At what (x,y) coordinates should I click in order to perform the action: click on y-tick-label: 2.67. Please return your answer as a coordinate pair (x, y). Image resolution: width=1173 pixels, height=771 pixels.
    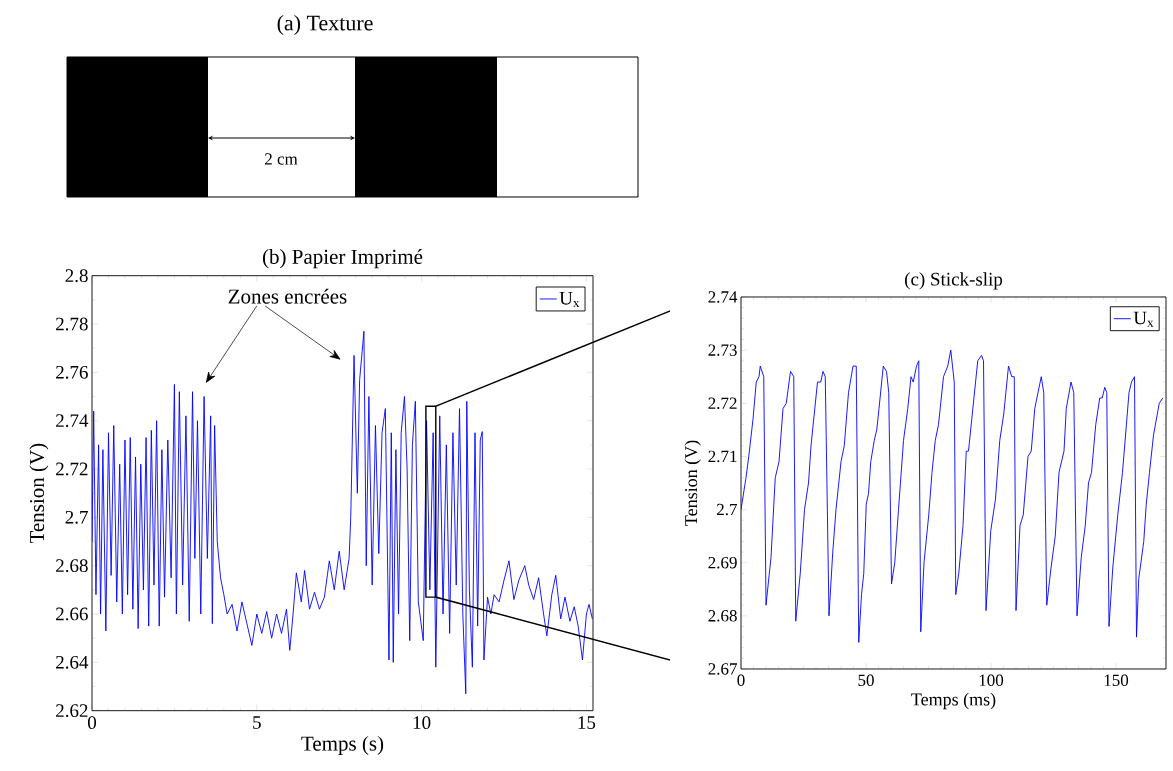
    Looking at the image, I should click on (722, 669).